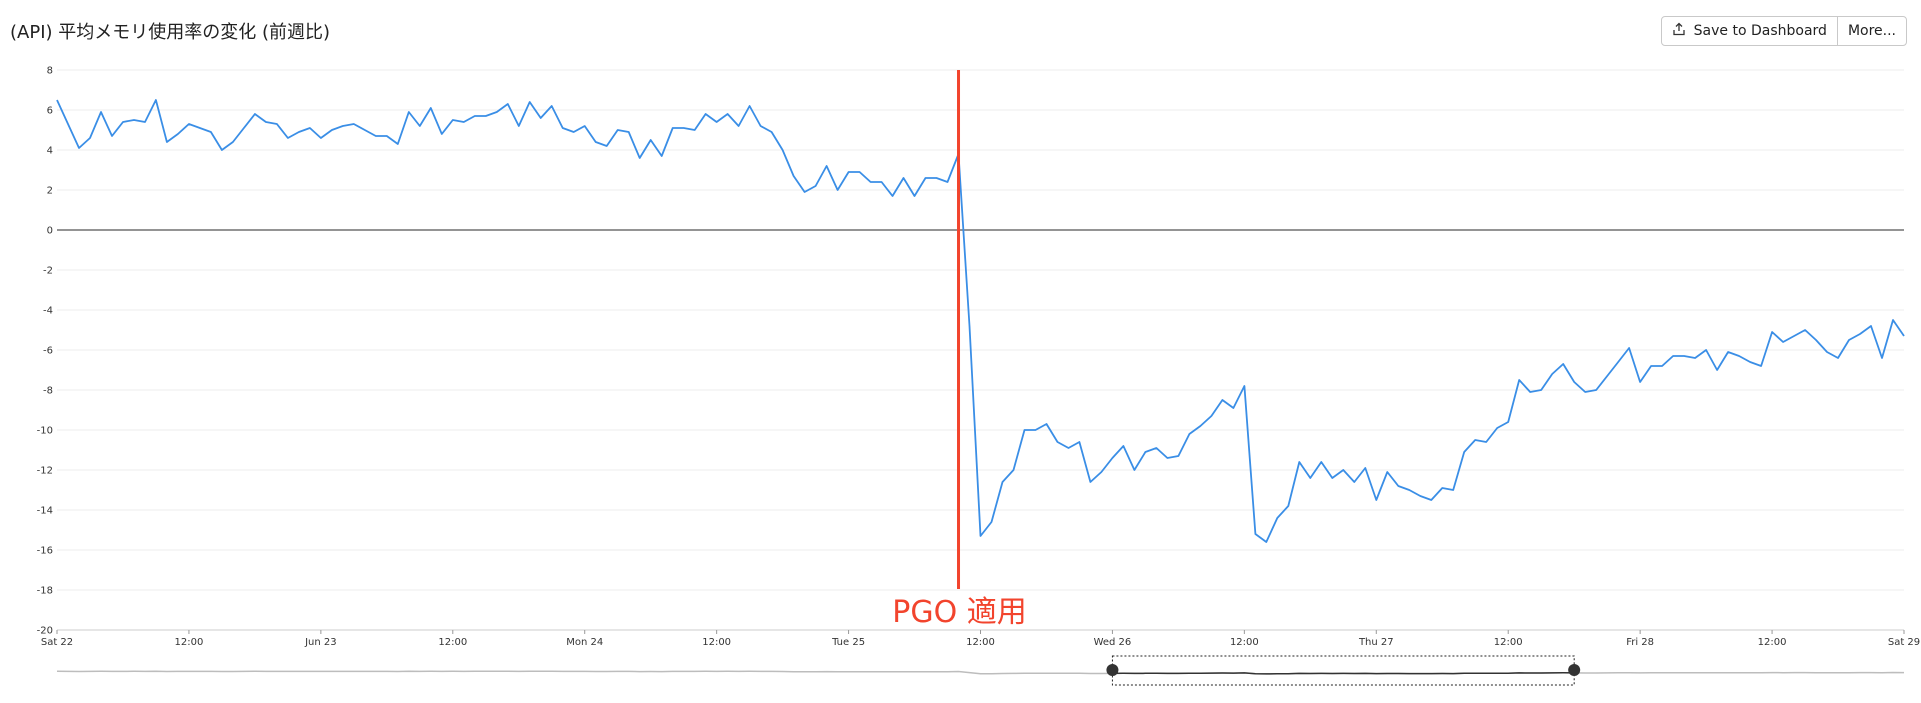 The height and width of the screenshot is (703, 1921). Describe the element at coordinates (50, 151) in the screenshot. I see `y-tick-label: 4` at that location.